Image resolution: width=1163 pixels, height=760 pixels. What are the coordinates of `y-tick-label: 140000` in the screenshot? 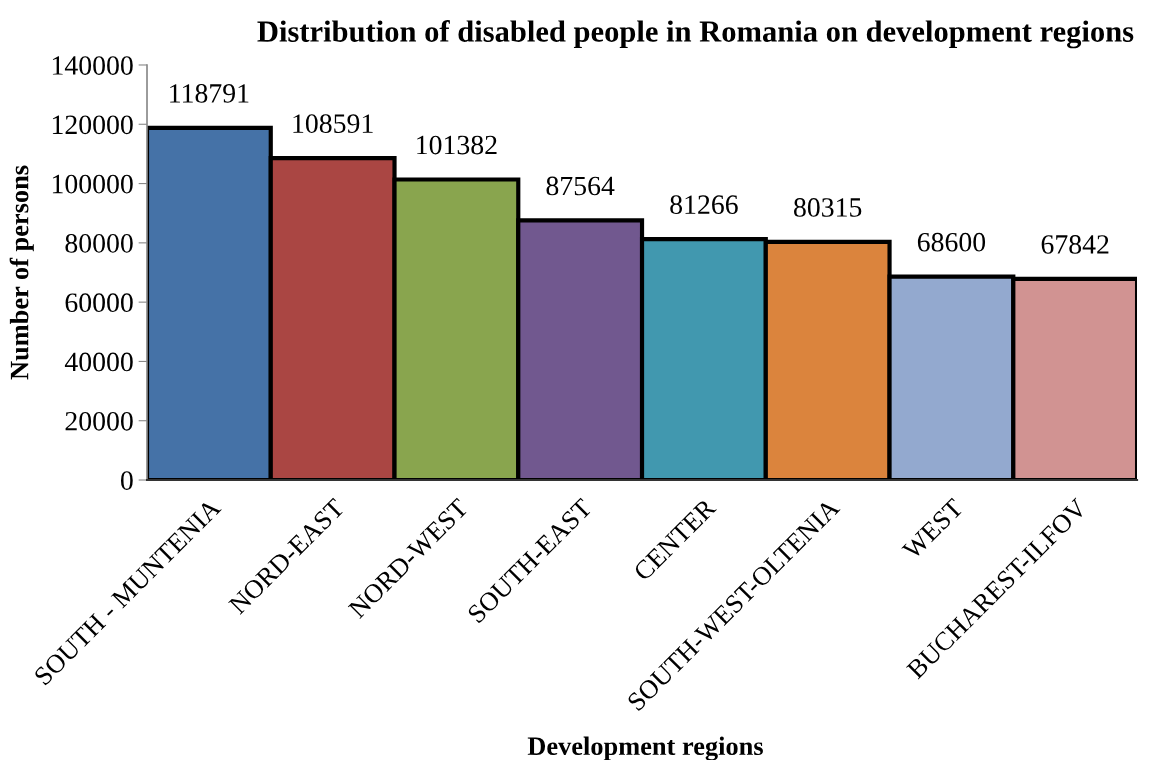 It's located at (92, 65).